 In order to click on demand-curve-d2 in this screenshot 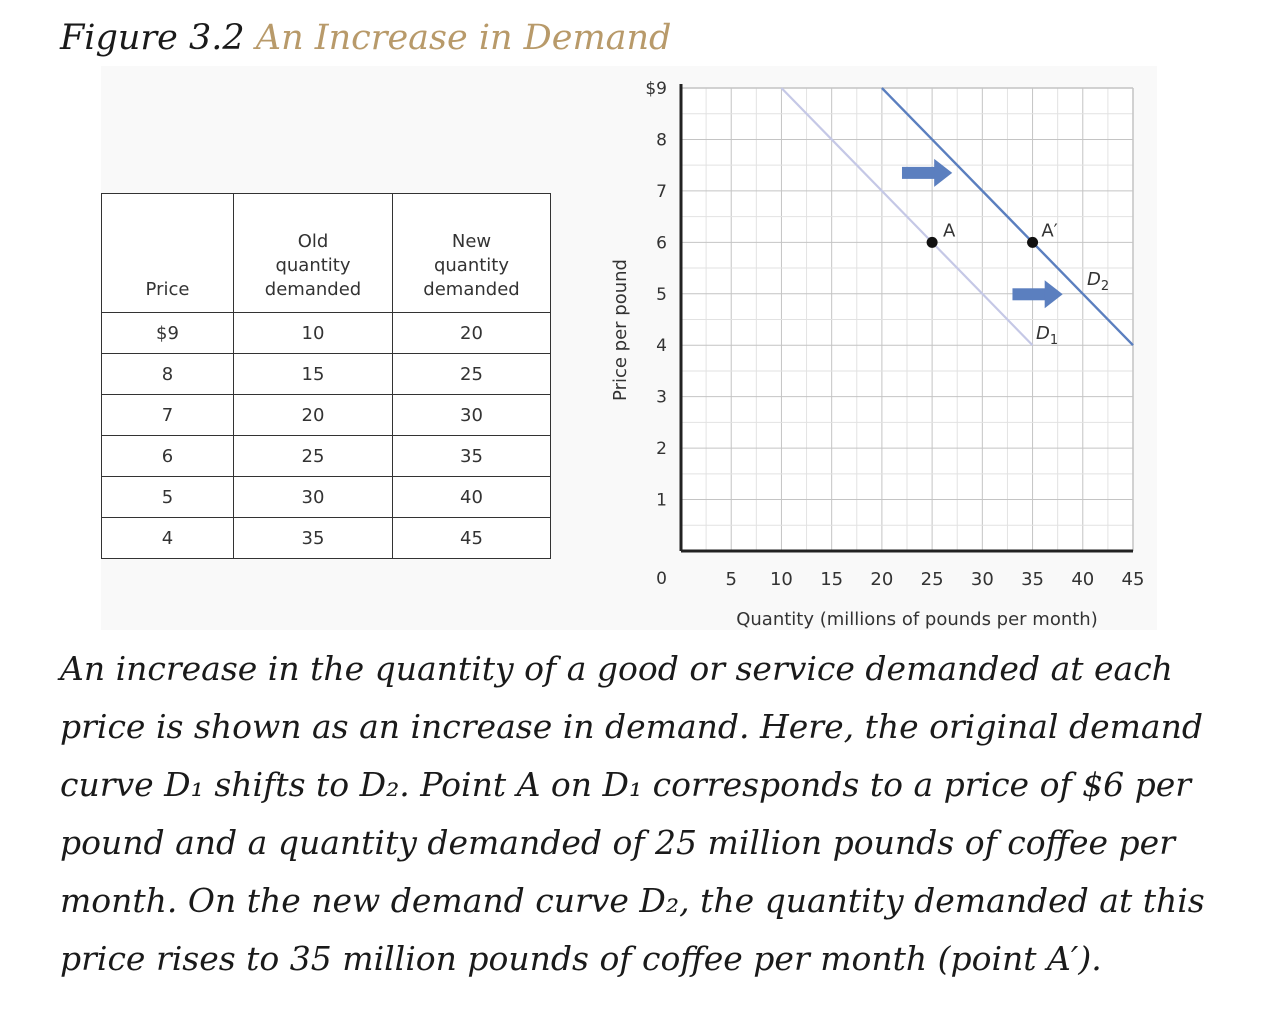, I will do `click(1007, 217)`.